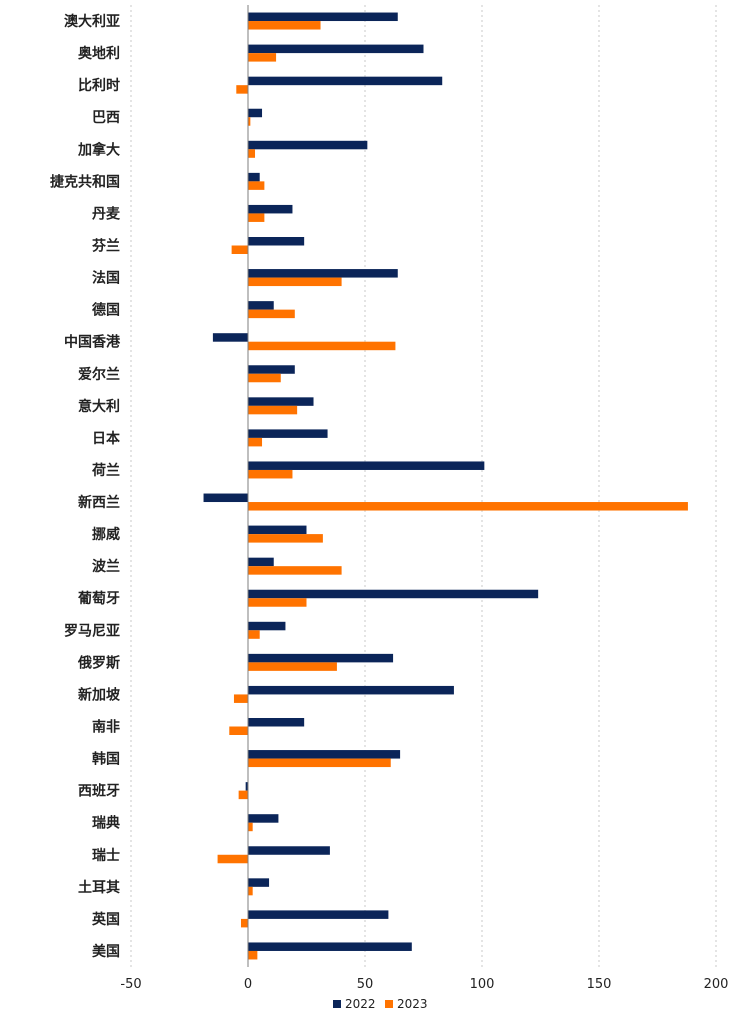  I want to click on category-label: 奥地利, so click(99, 53).